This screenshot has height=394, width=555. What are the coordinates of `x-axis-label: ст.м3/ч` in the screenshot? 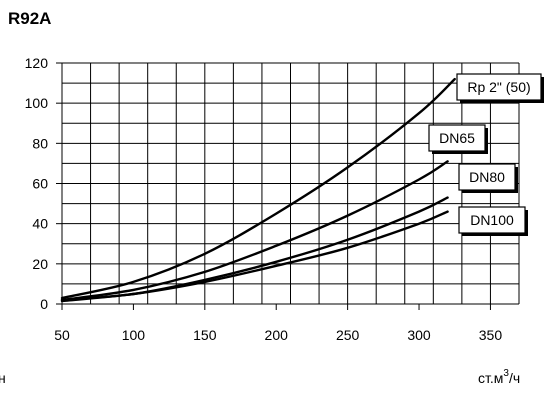 It's located at (499, 377).